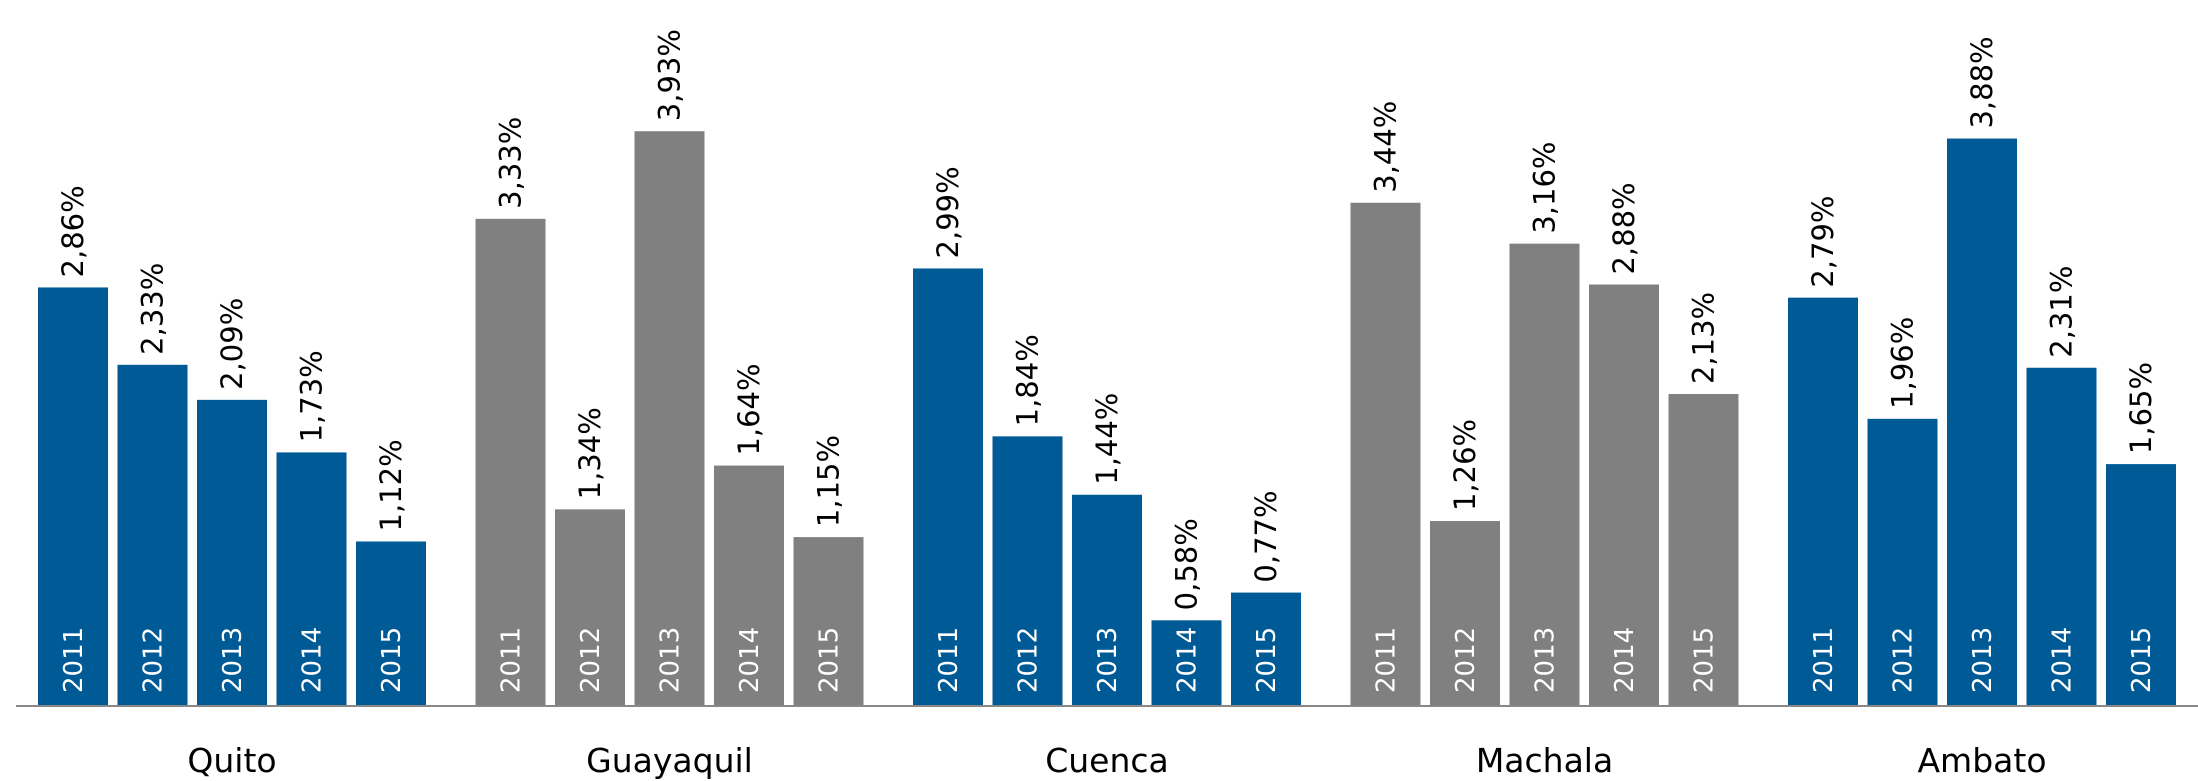 The height and width of the screenshot is (781, 2198). What do you see at coordinates (1981, 760) in the screenshot?
I see `group-label: Ambato` at bounding box center [1981, 760].